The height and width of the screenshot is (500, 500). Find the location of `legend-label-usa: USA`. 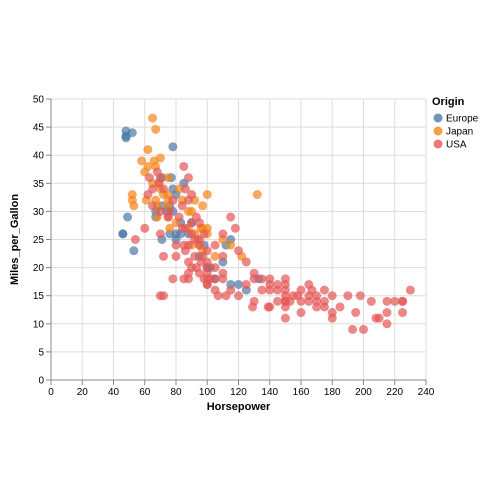

legend-label-usa: USA is located at coordinates (456, 145).